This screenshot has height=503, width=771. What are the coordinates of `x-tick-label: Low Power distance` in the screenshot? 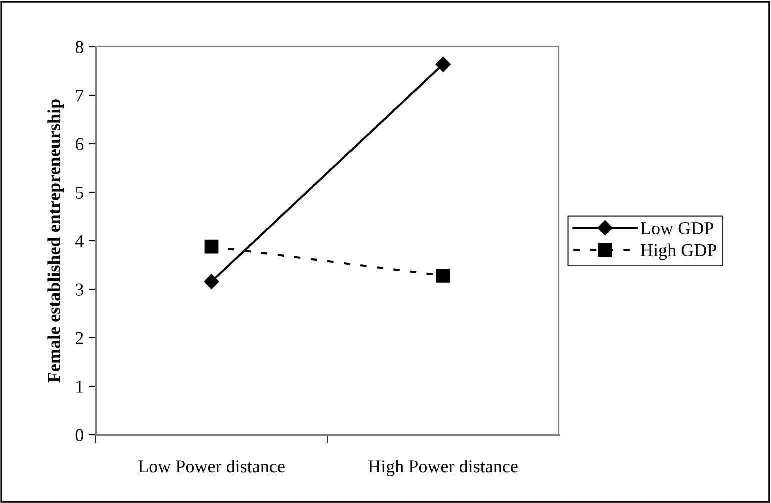 It's located at (211, 466).